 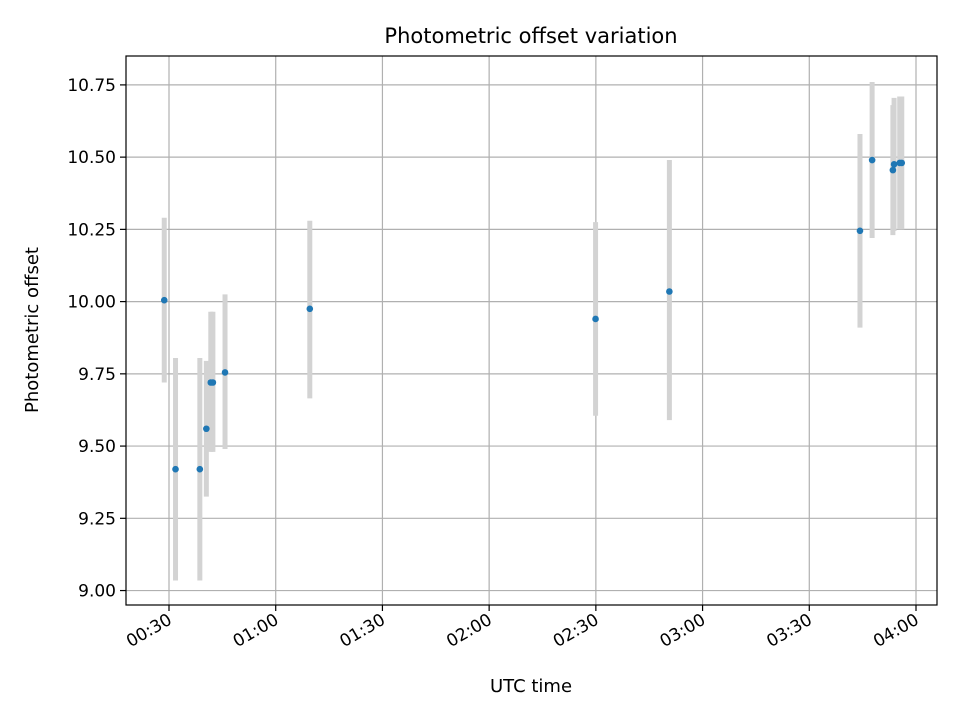 What do you see at coordinates (91, 86) in the screenshot?
I see `y-tick-label: 10.75` at bounding box center [91, 86].